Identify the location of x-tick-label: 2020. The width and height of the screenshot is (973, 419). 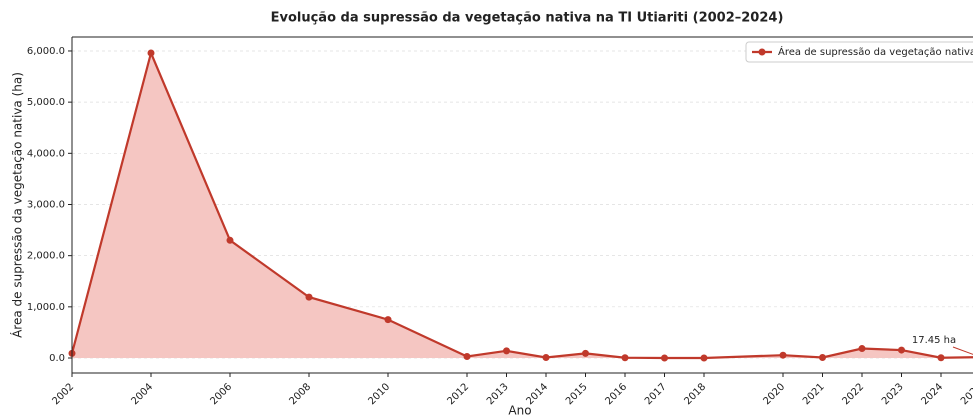
(774, 394).